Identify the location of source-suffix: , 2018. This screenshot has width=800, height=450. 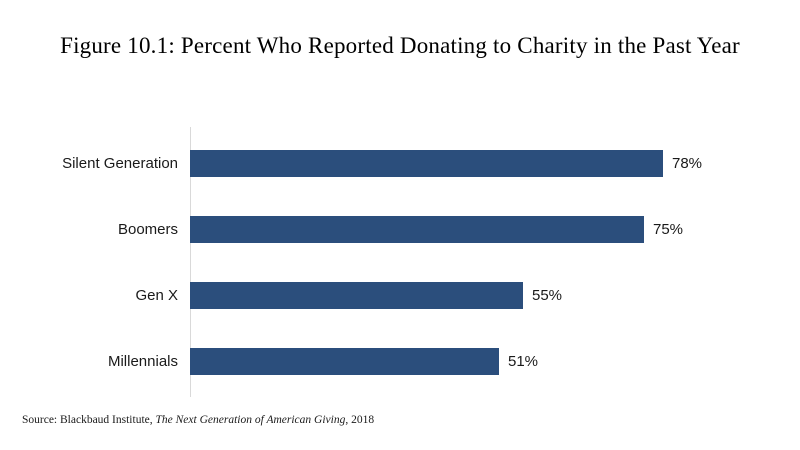
(360, 420).